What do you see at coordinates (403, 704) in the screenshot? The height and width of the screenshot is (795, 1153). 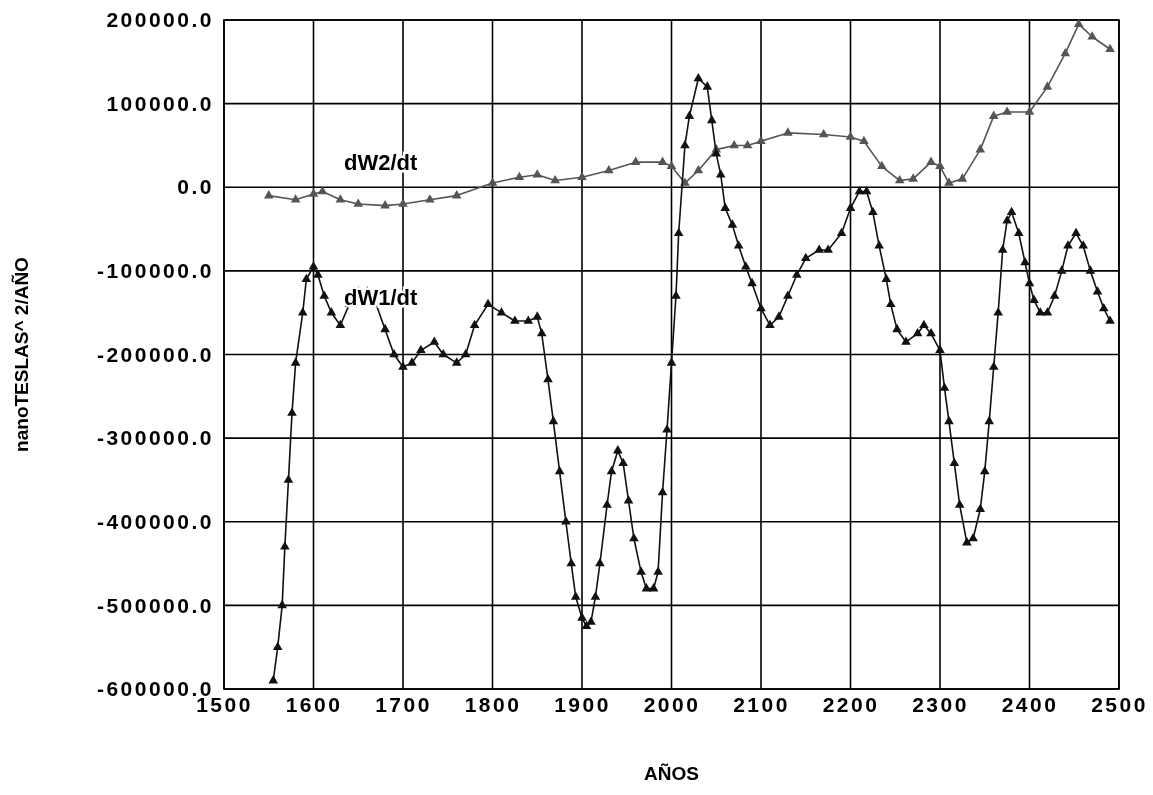 I see `x-tick-label: 1700` at bounding box center [403, 704].